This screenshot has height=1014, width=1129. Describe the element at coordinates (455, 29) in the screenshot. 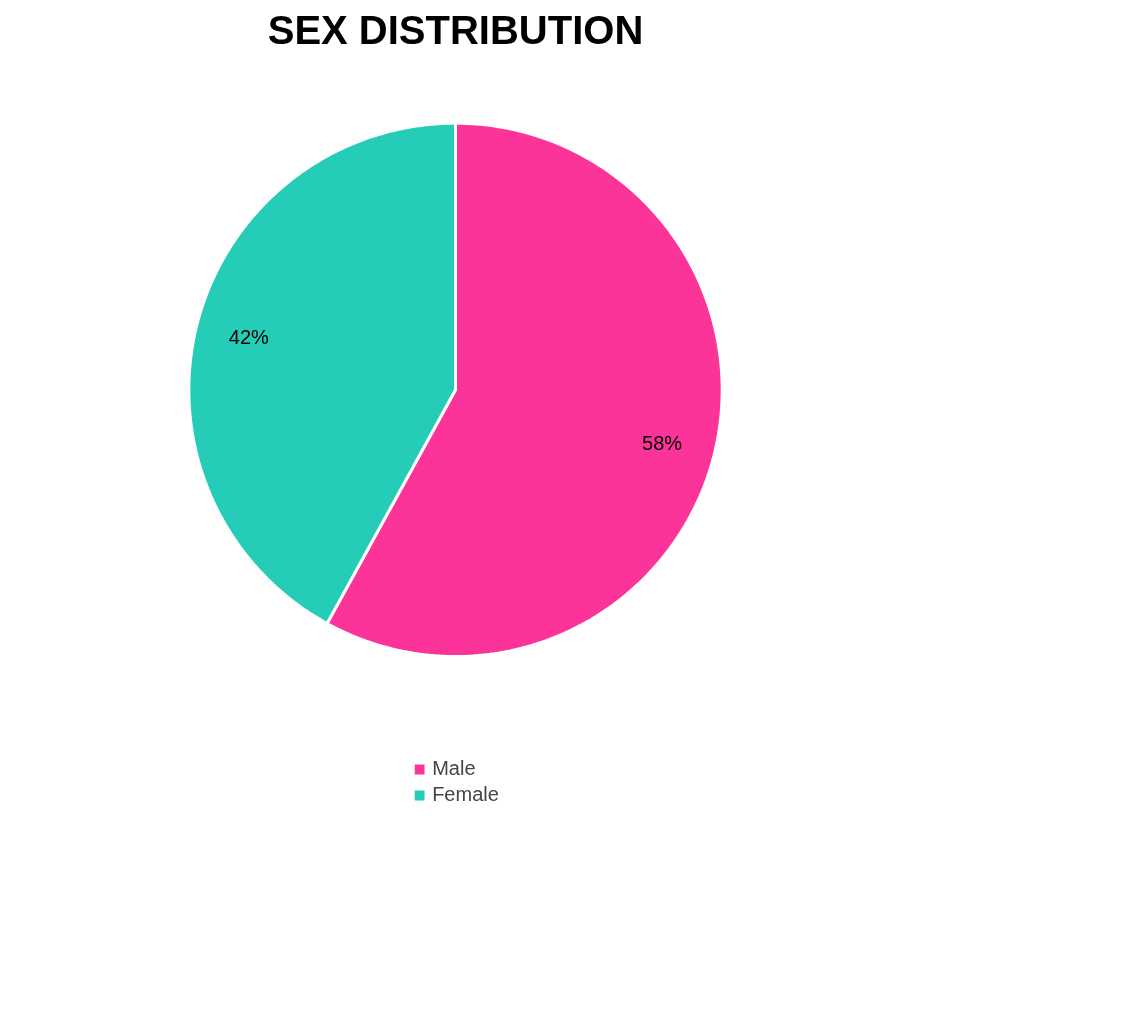

I see `chart-title: SEX DISTRIBUTION` at that location.